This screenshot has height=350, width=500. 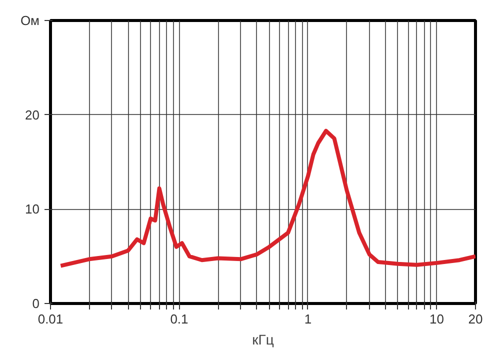 I want to click on x-tick-label: 0.1, so click(x=179, y=319).